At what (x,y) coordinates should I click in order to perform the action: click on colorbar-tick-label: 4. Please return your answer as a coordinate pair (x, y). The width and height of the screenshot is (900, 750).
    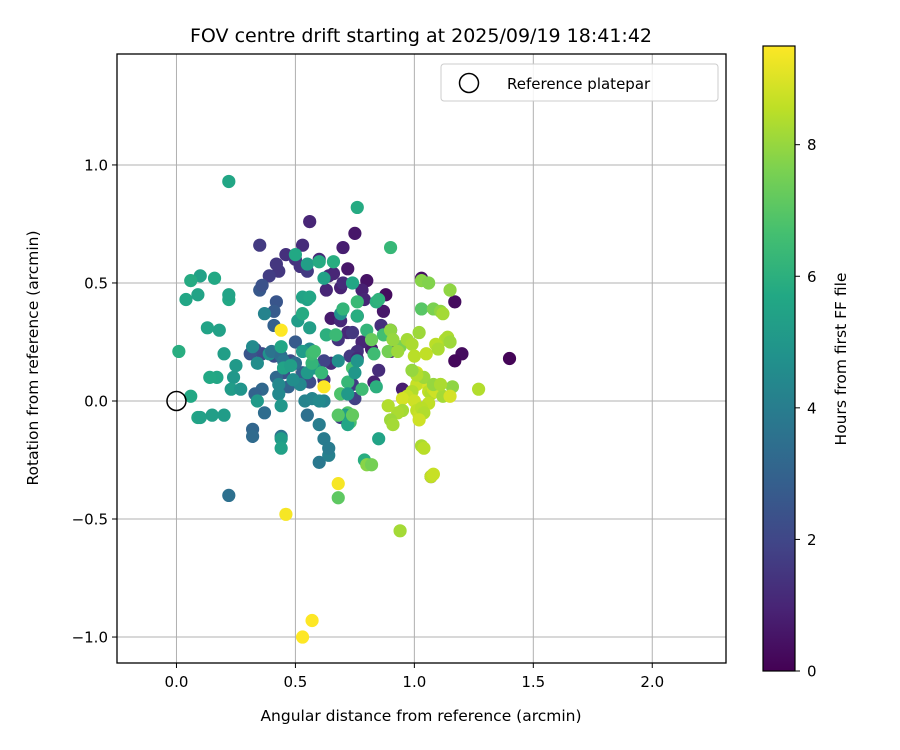
    Looking at the image, I should click on (812, 408).